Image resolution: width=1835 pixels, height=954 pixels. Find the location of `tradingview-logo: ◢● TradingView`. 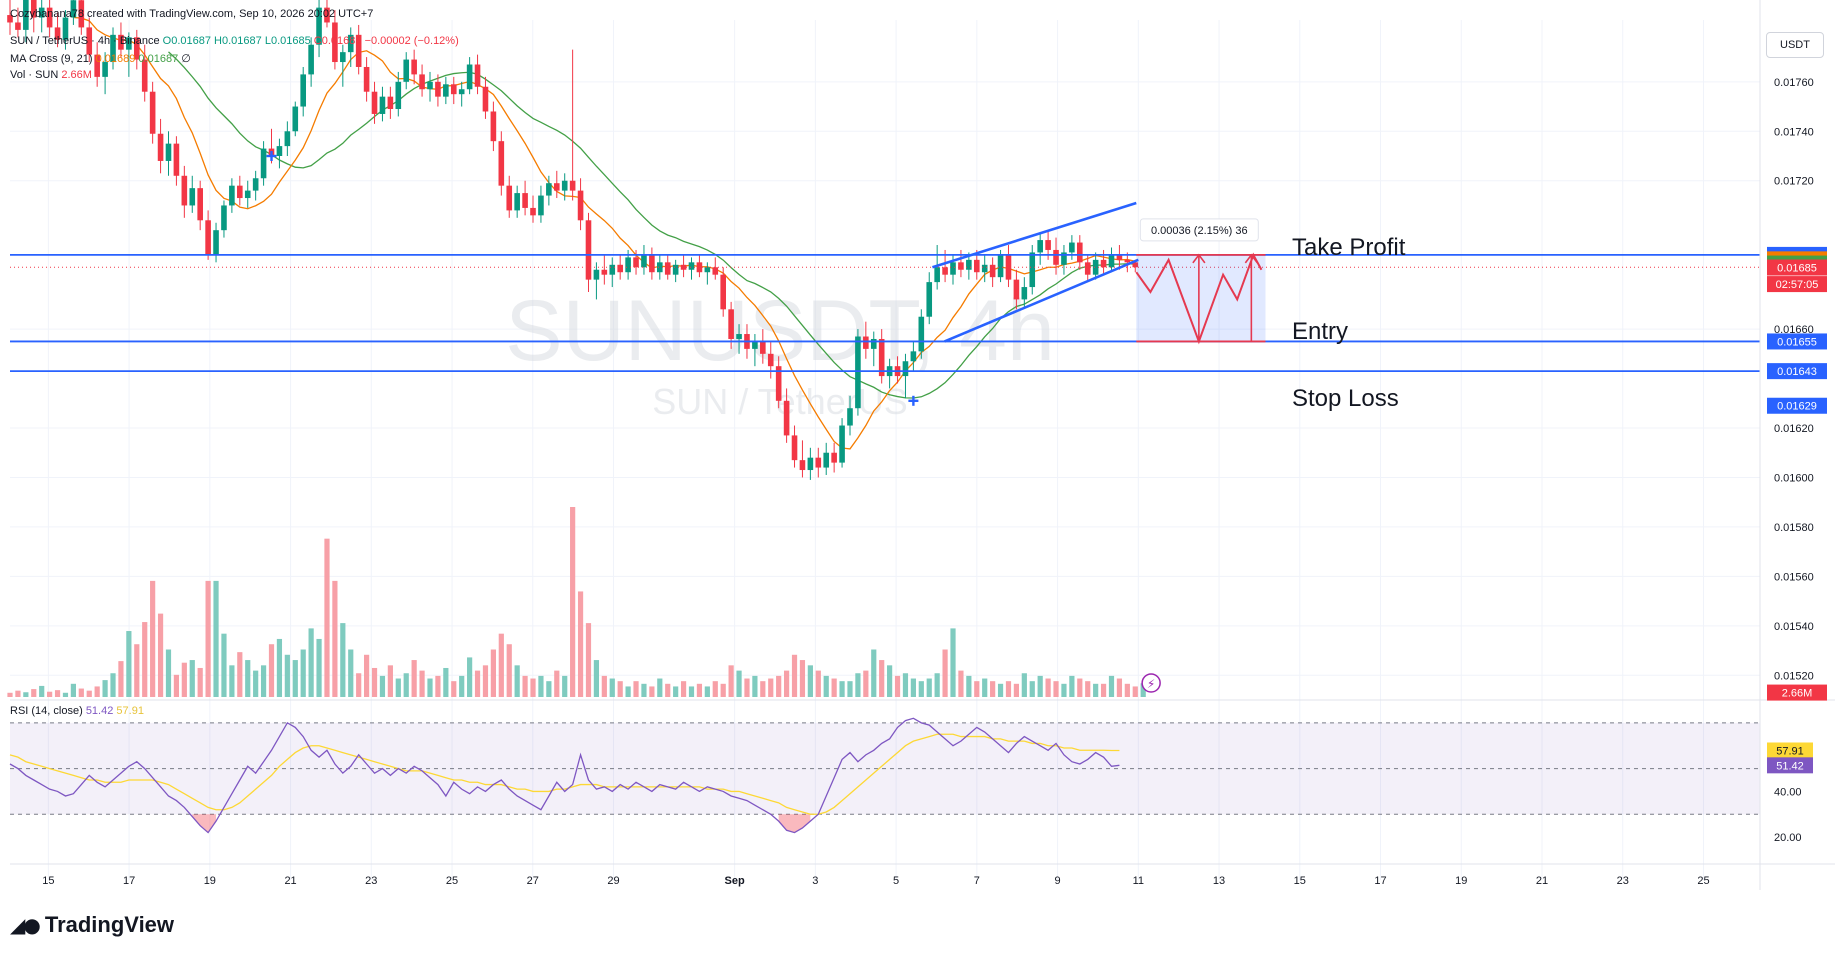

tradingview-logo: ◢● TradingView is located at coordinates (92, 925).